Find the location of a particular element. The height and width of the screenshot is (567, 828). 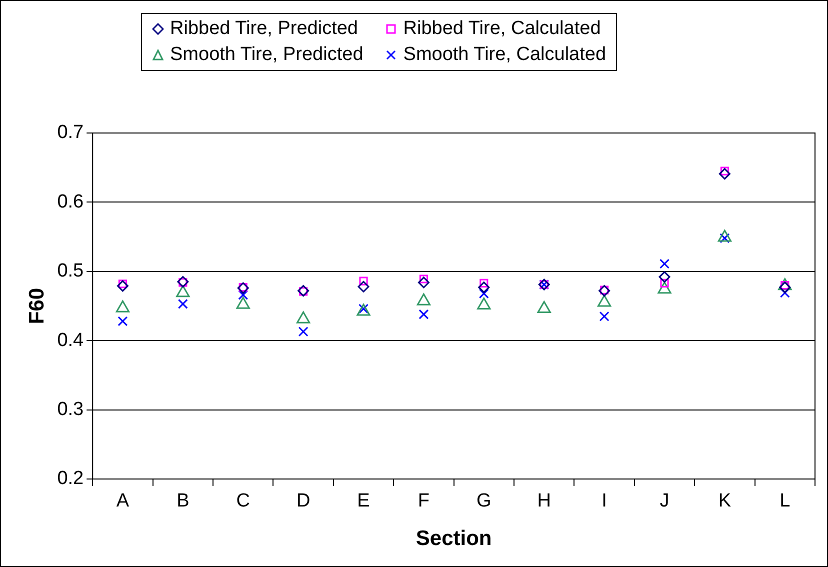

x-tick-label: G is located at coordinates (484, 501).